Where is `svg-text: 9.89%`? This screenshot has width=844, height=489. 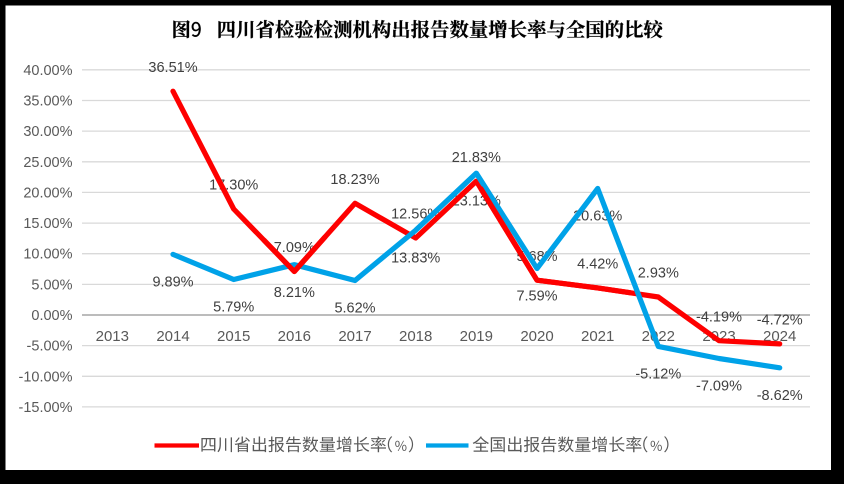
svg-text: 9.89% is located at coordinates (172, 283).